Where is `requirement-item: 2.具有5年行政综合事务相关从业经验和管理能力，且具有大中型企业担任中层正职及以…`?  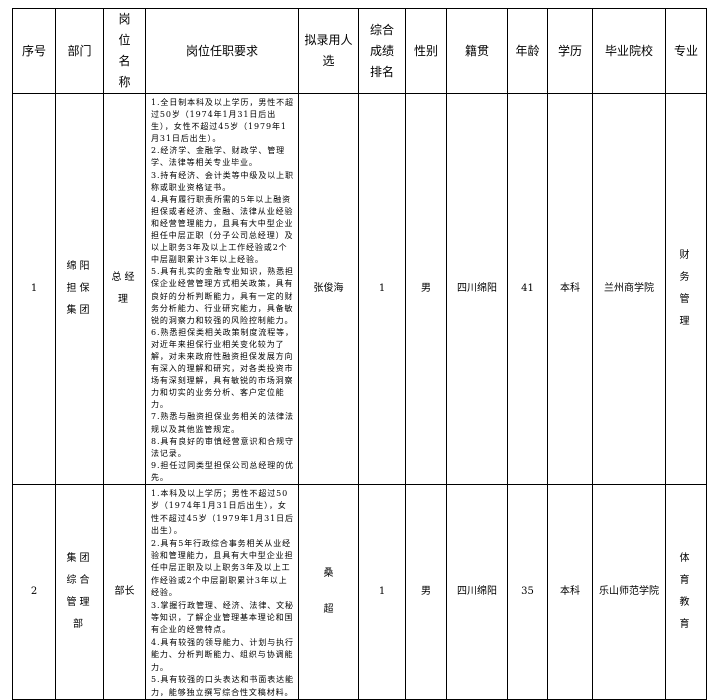
requirement-item: 2.具有5年行政综合事务相关从业经验和管理能力，且具有大中型企业担任中层正职及以… is located at coordinates (222, 568).